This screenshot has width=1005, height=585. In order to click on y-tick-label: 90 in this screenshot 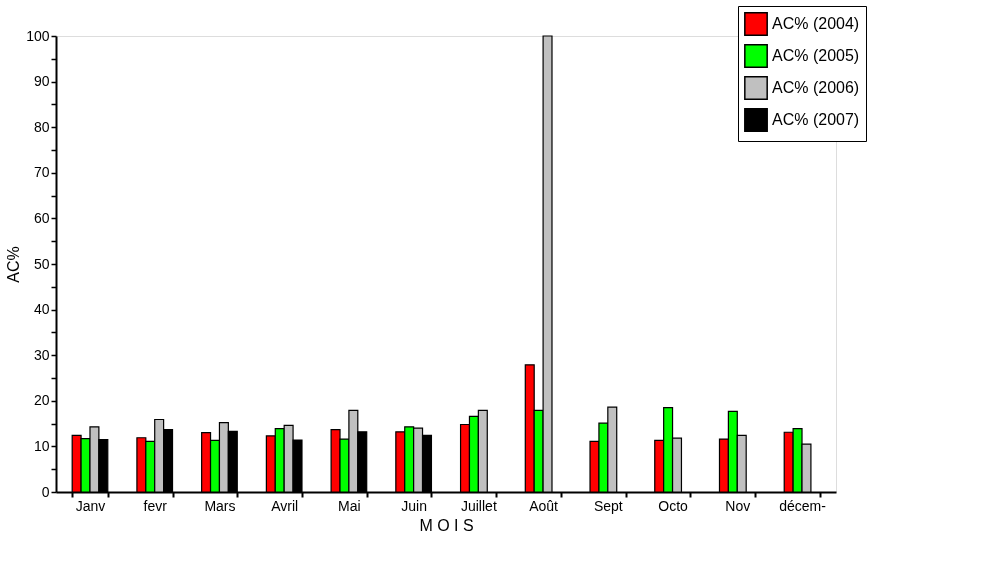, I will do `click(41, 81)`.